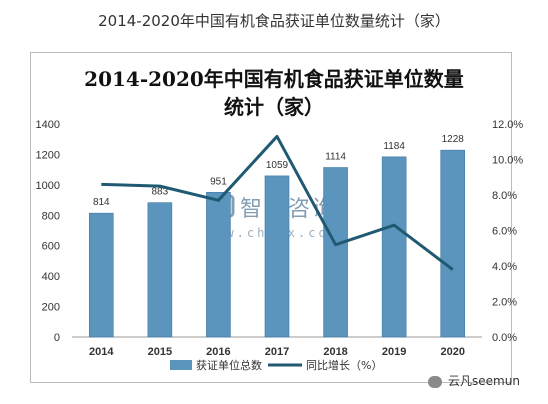  I want to click on y-left-tick-label: 1400, so click(48, 125).